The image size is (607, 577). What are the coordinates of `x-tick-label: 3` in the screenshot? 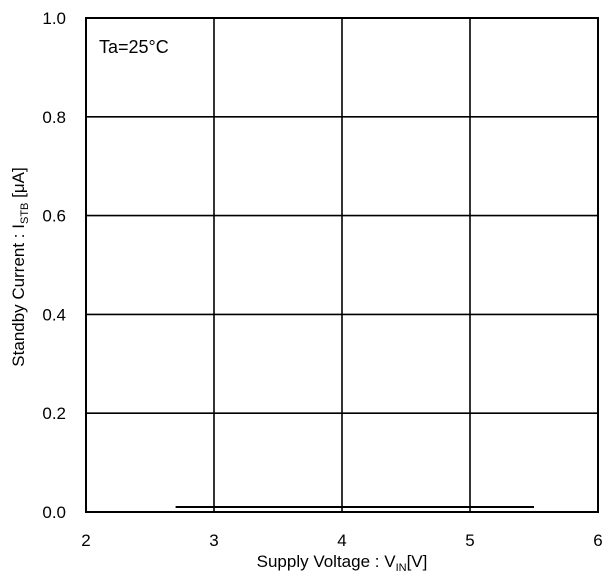 It's located at (213, 540).